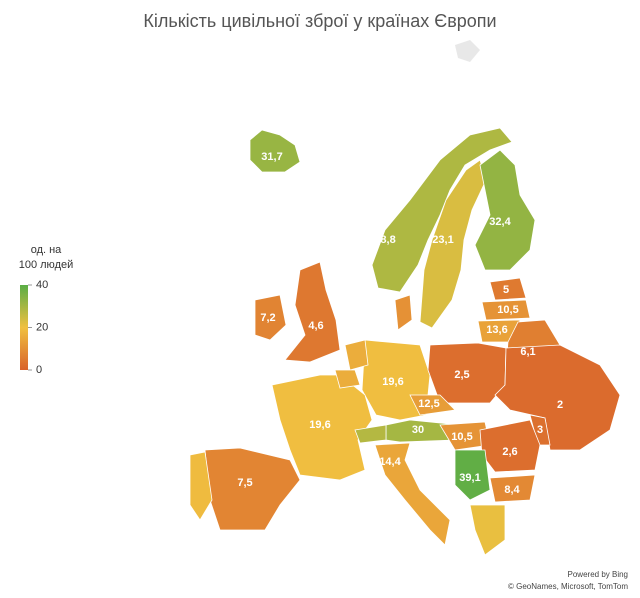 The height and width of the screenshot is (598, 640). I want to click on legend-title: од. на, so click(46, 250).